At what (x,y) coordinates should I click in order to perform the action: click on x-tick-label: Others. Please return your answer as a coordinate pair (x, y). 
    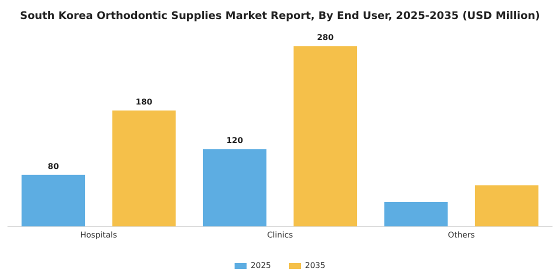
    Looking at the image, I should click on (461, 235).